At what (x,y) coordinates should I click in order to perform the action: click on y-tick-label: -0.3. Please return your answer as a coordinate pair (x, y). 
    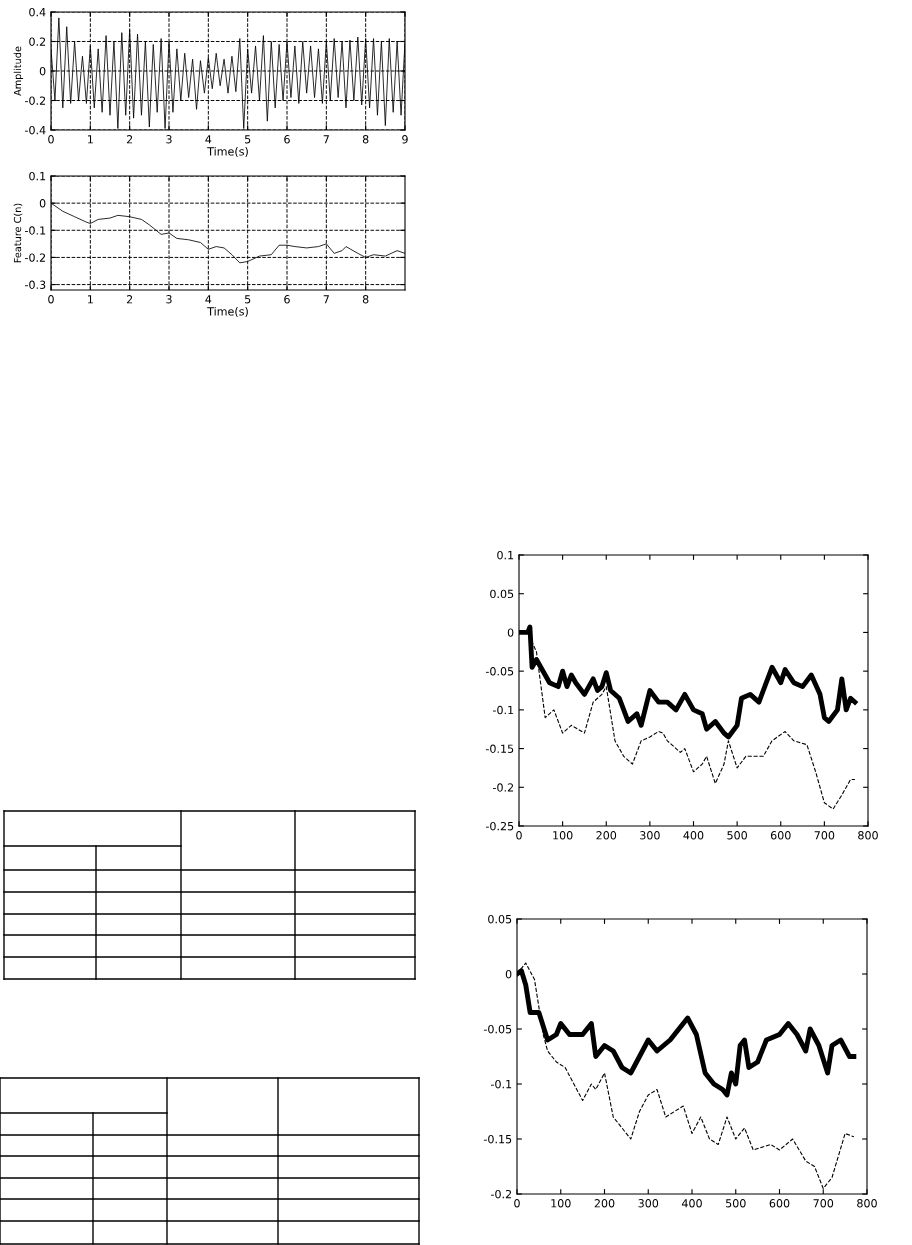
    Looking at the image, I should click on (35, 284).